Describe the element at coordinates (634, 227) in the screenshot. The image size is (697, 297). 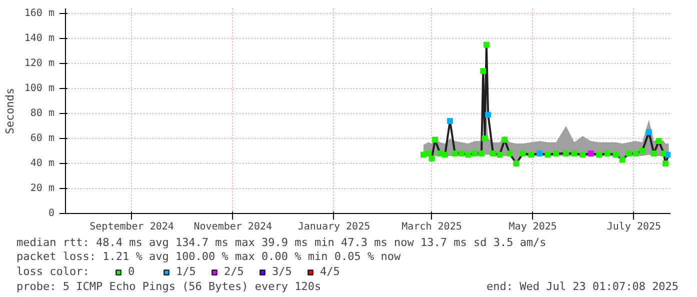
I see `x-tick-label: July 2025` at that location.